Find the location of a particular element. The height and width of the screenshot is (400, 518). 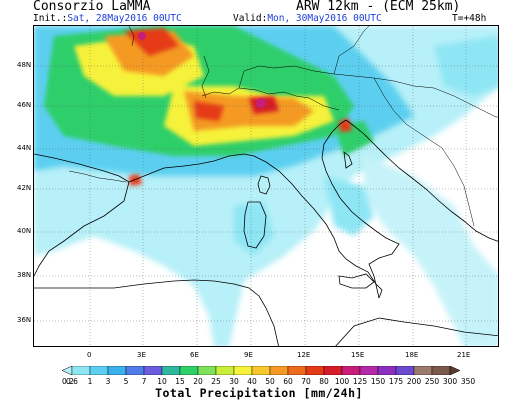

colorbar-level-label: 80 is located at coordinates (324, 381).